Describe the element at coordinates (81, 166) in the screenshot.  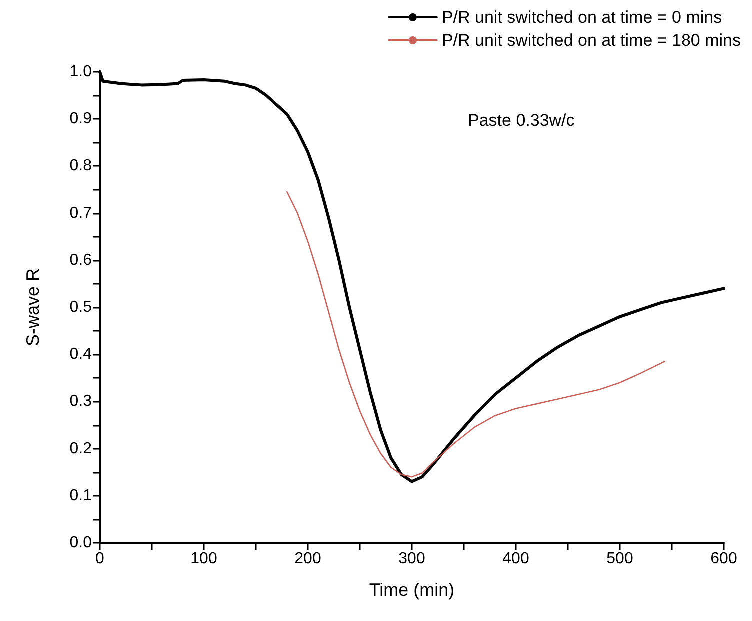
I see `y-tick-label: 0.8` at that location.